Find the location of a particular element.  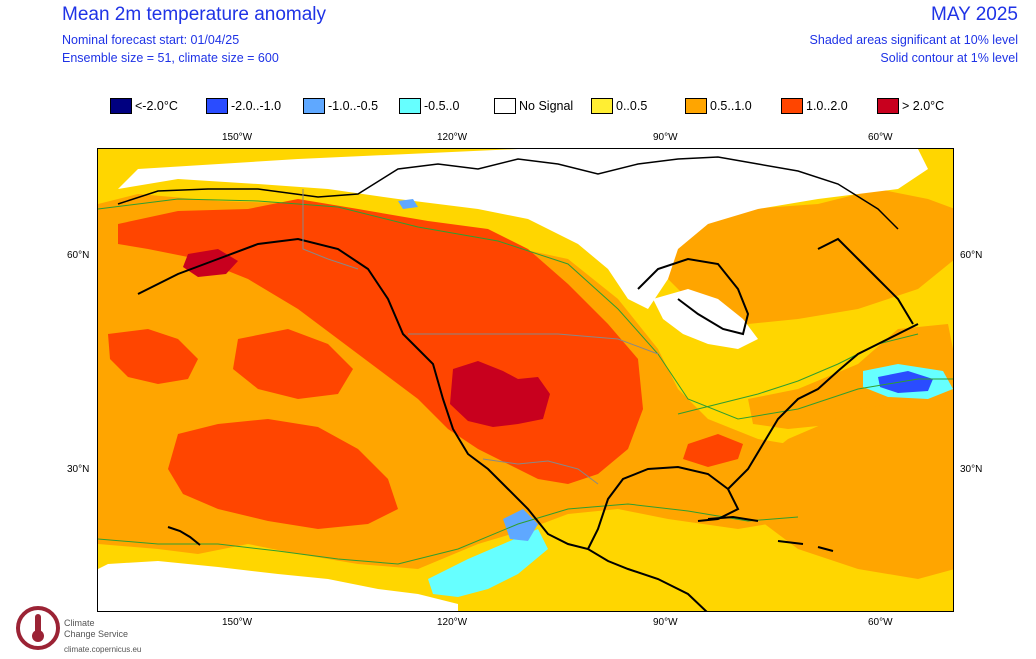

lon-label-top: 120°W is located at coordinates (452, 137).